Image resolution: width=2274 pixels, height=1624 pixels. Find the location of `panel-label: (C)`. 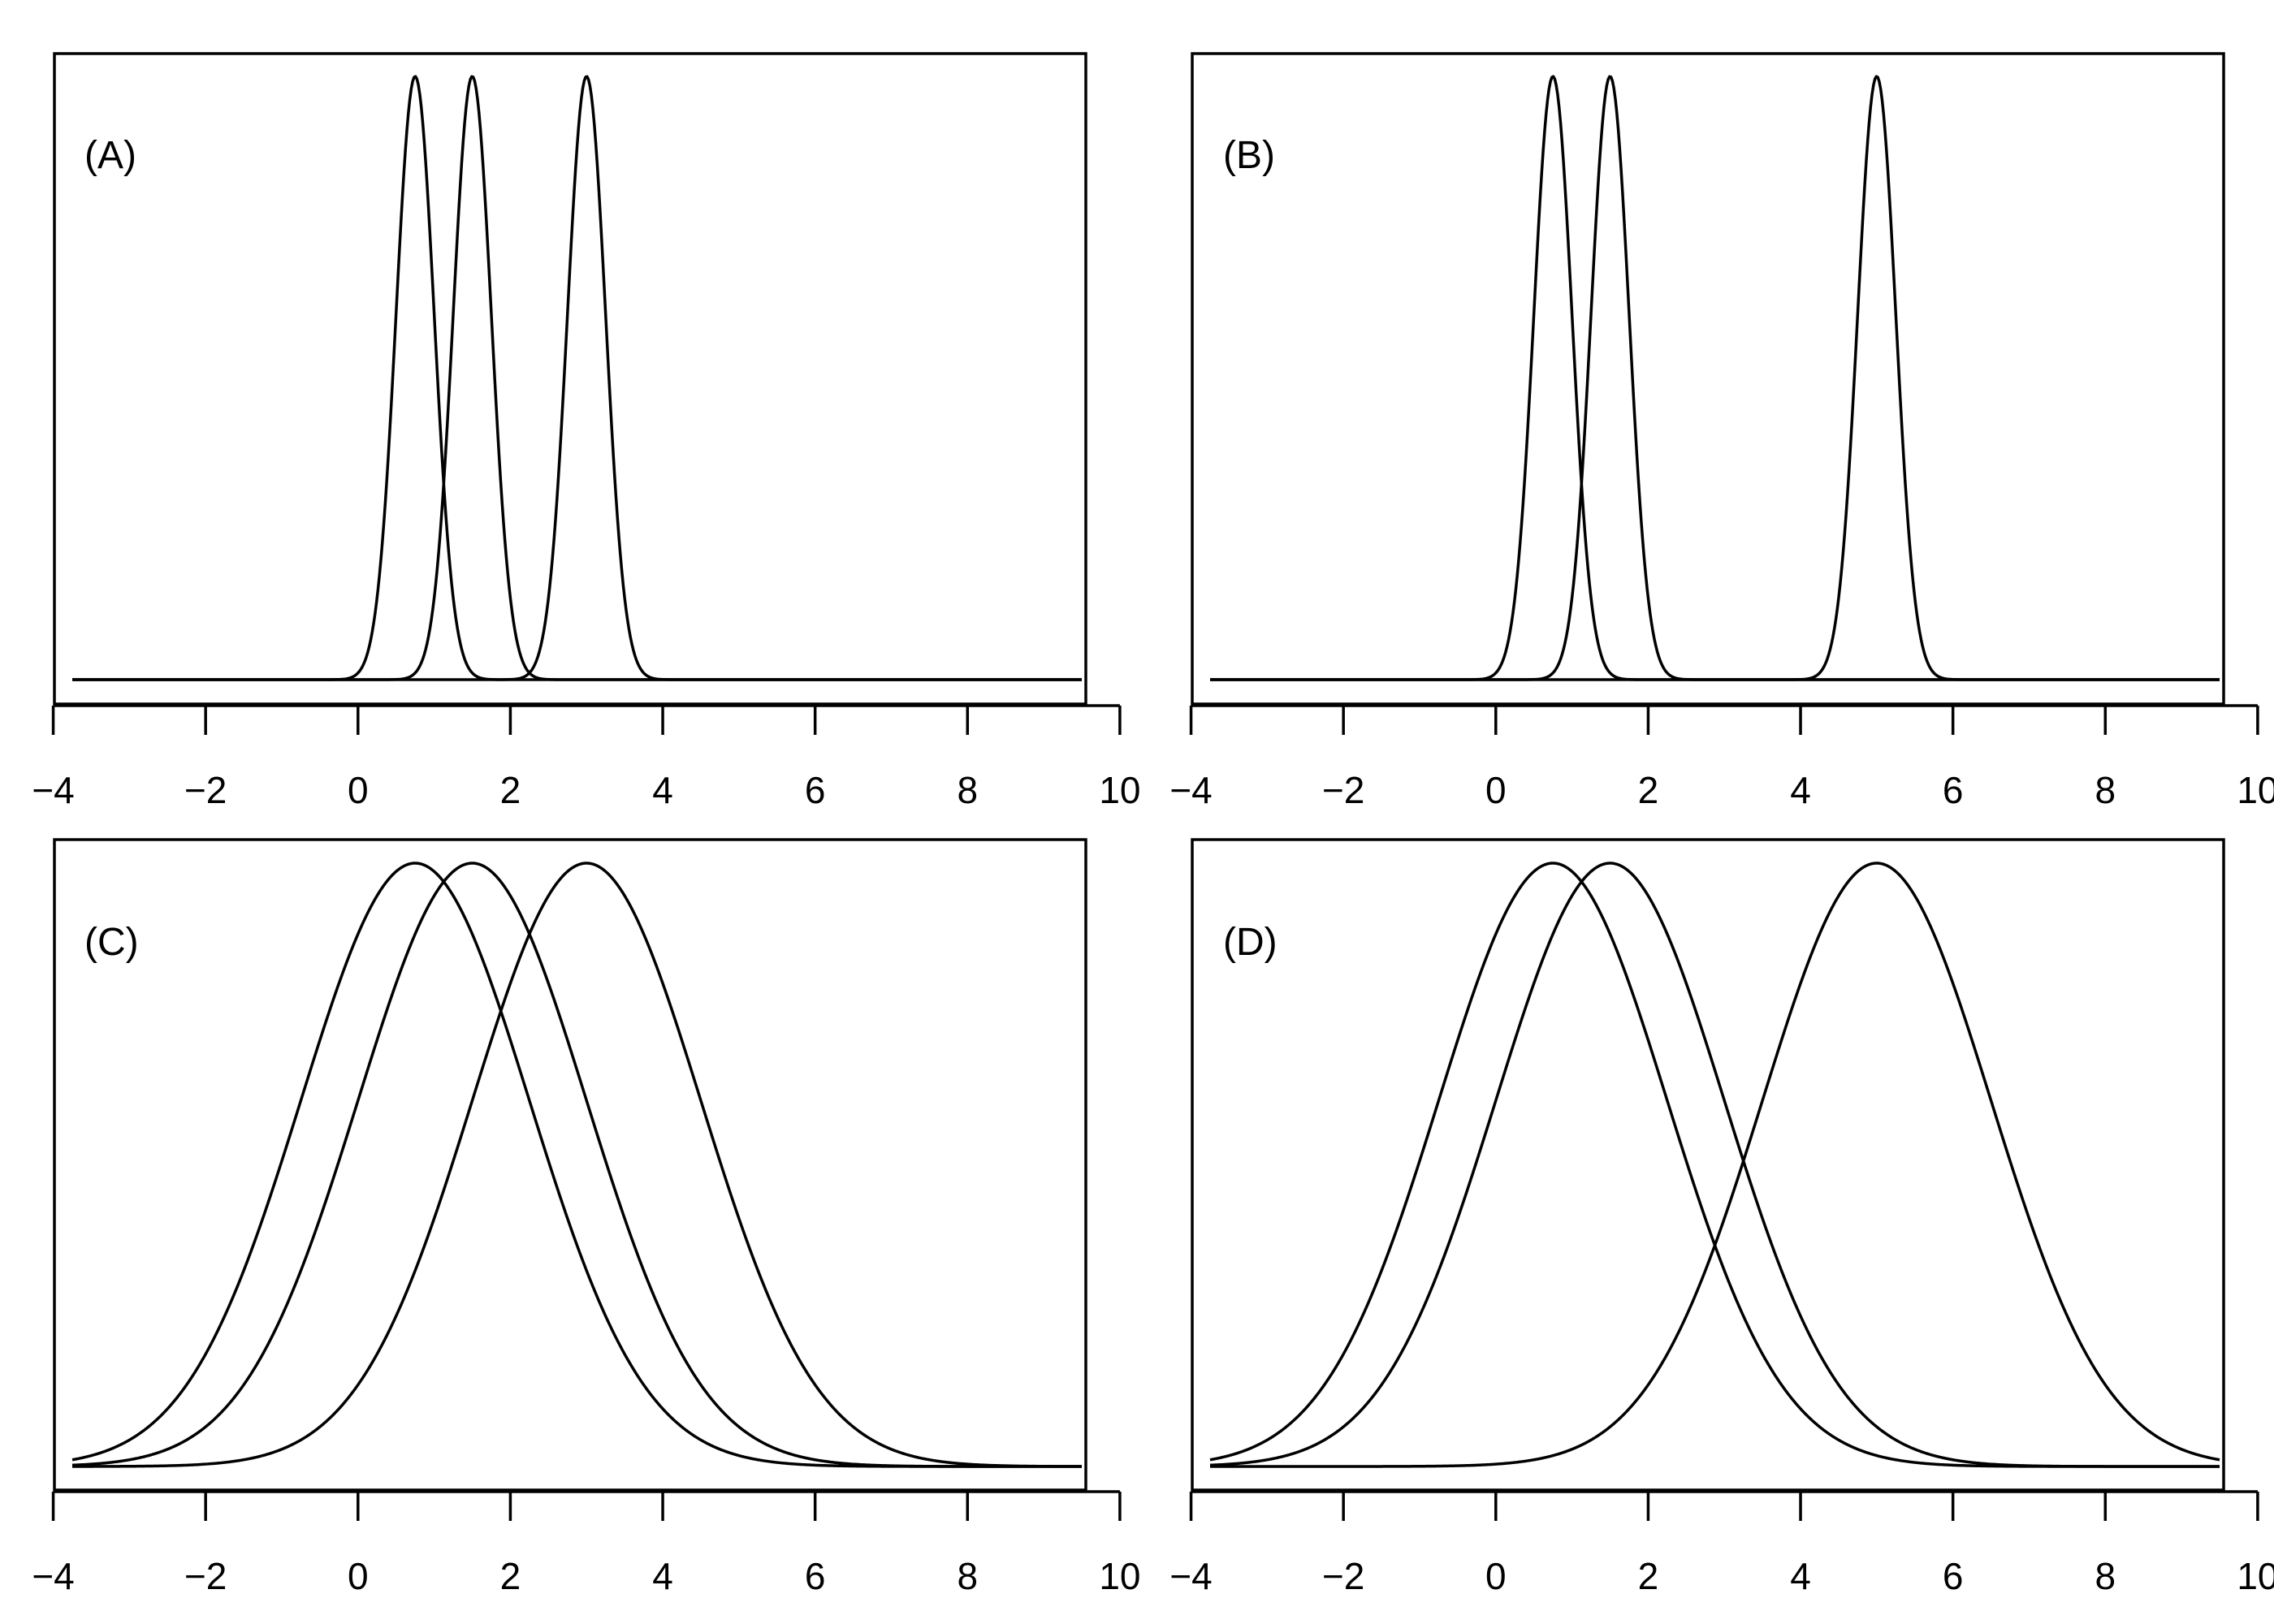

panel-label: (C) is located at coordinates (111, 943).